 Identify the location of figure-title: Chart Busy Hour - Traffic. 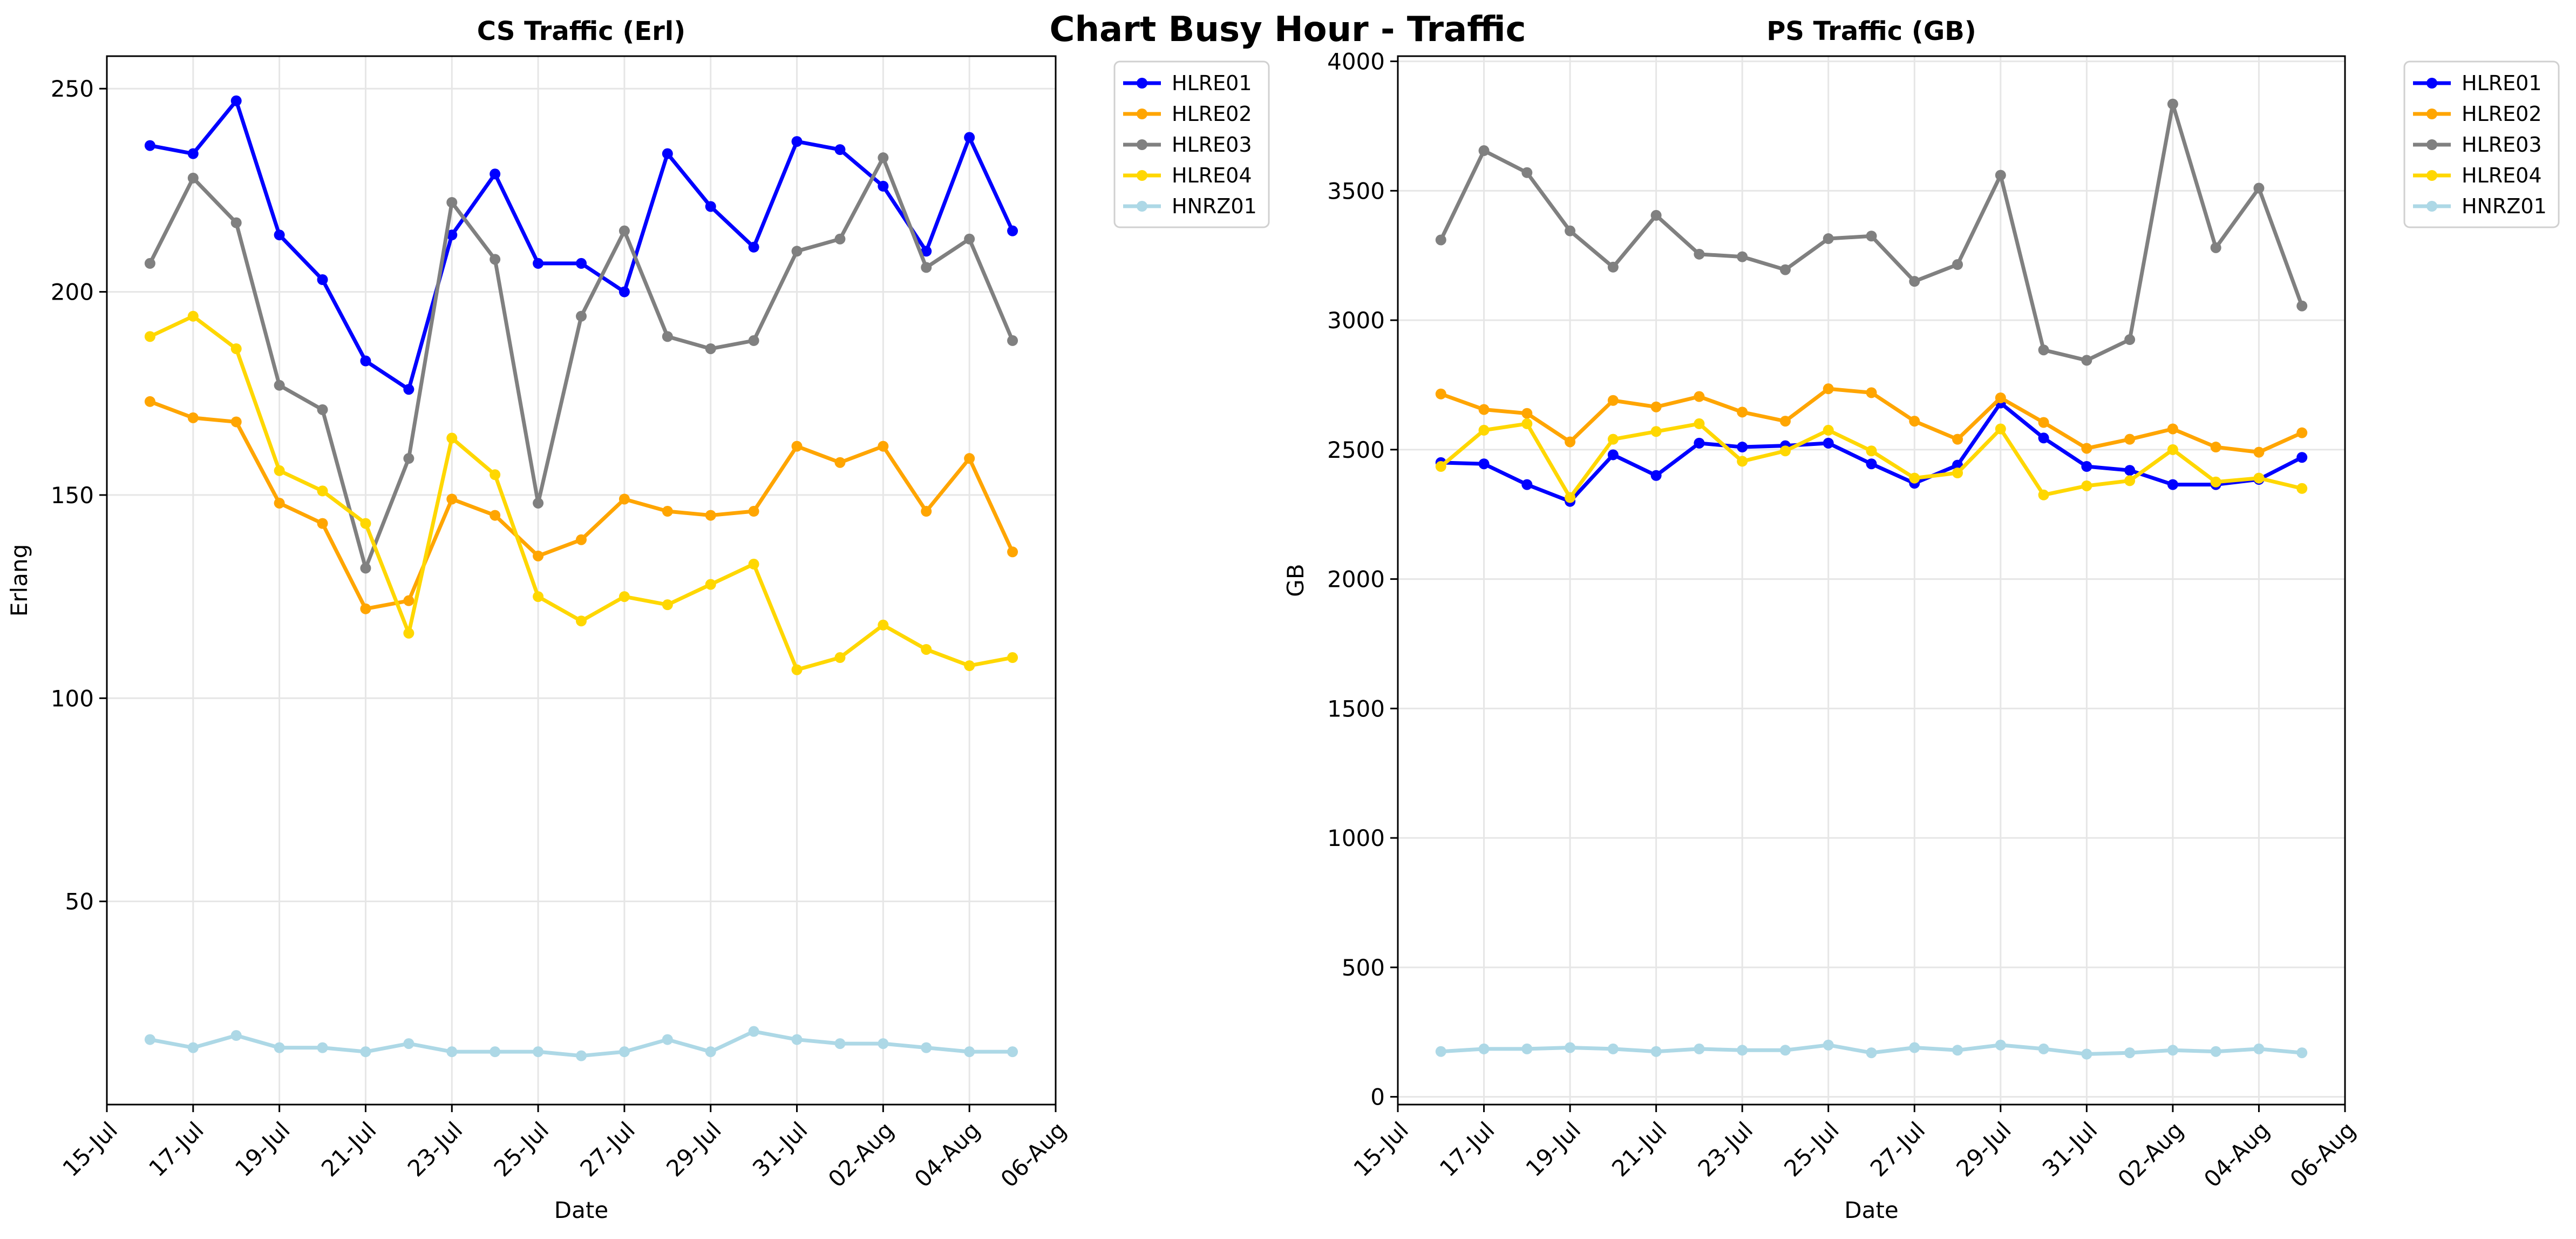
(1287, 30).